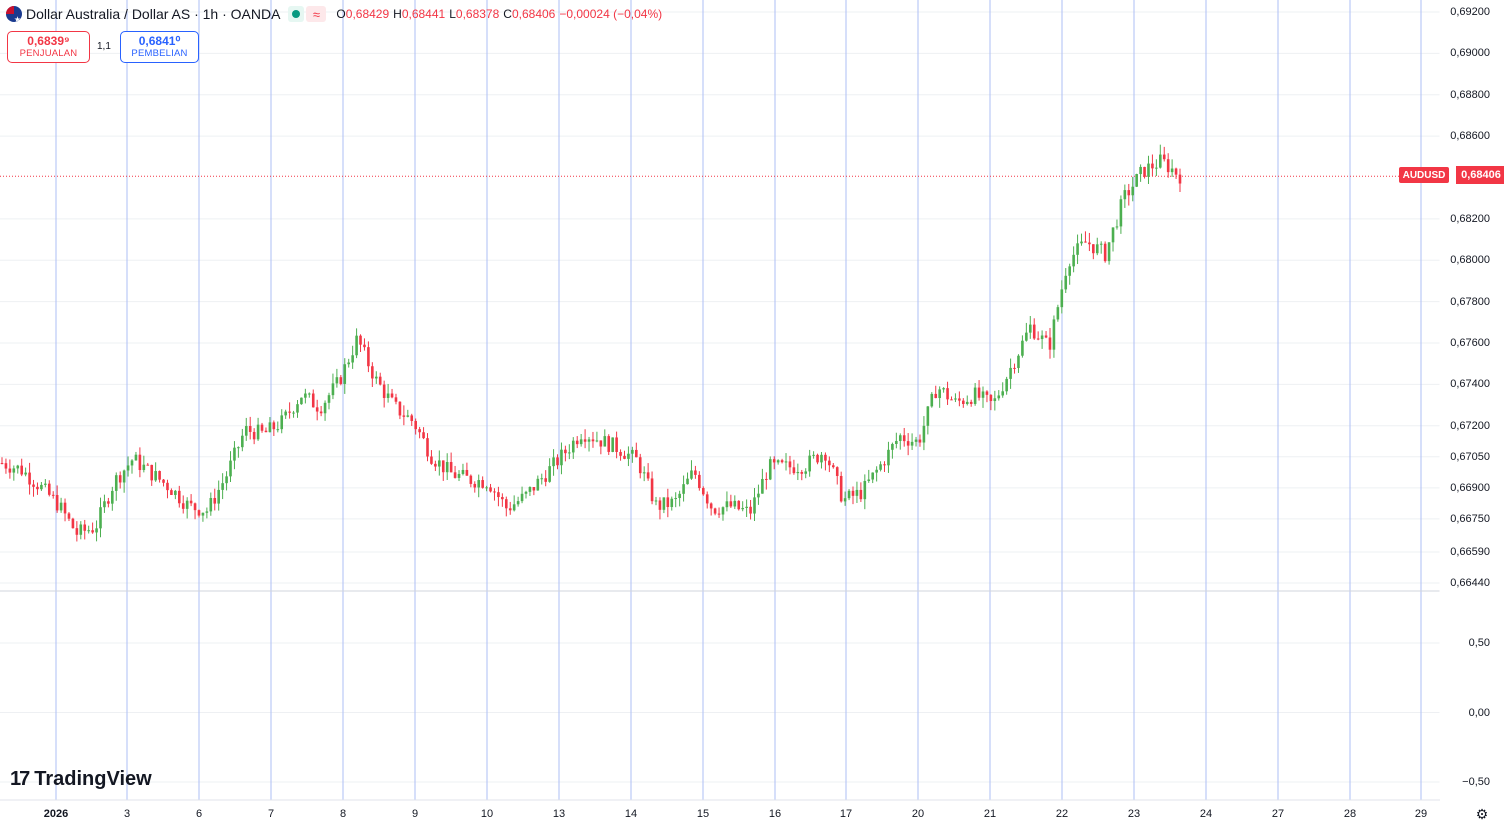 The height and width of the screenshot is (832, 1504). Describe the element at coordinates (1421, 814) in the screenshot. I see `time-axis-label: 29` at that location.